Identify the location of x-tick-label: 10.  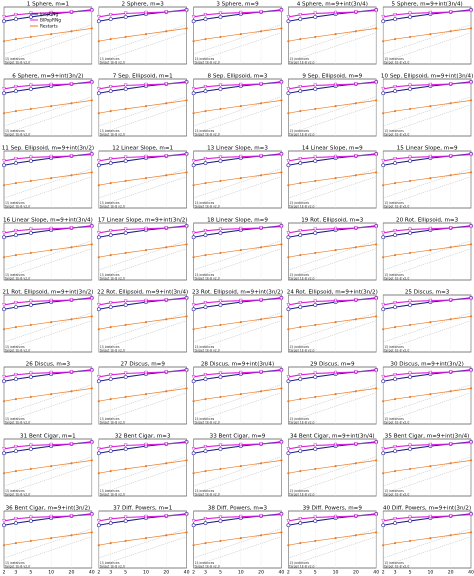
(51, 573).